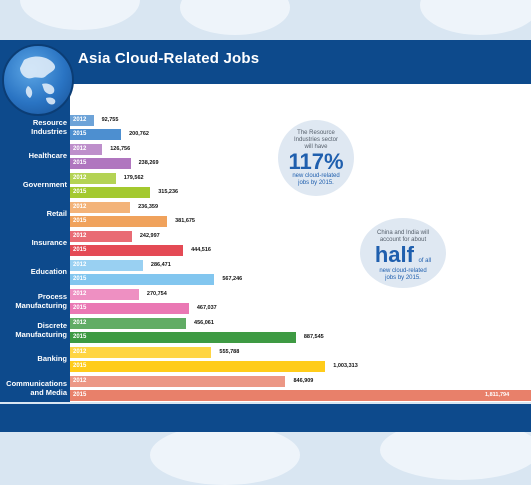 The height and width of the screenshot is (485, 531). What do you see at coordinates (38, 80) in the screenshot?
I see `globe-icon` at bounding box center [38, 80].